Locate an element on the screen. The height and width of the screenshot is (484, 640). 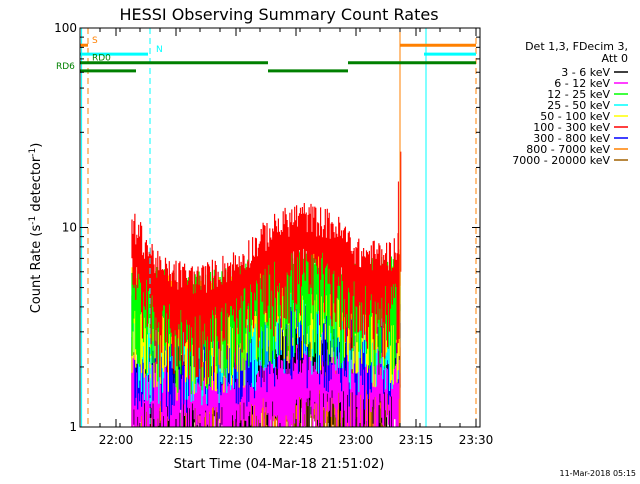
legend-header-line: Det 1,3, FDecim 3, is located at coordinates (576, 46).